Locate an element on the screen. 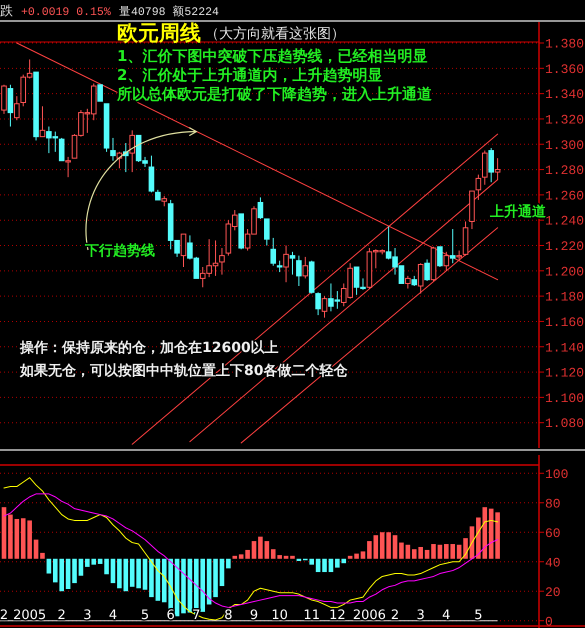 This screenshot has height=628, width=585. y-tick-label: 1.180 is located at coordinates (564, 297).